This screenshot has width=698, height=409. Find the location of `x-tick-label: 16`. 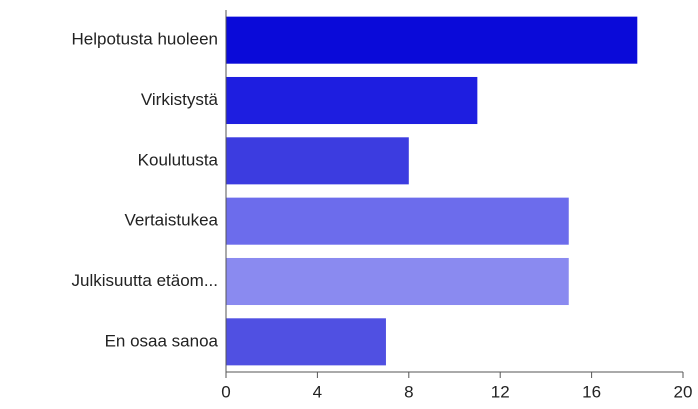

x-tick-label: 16 is located at coordinates (591, 391).